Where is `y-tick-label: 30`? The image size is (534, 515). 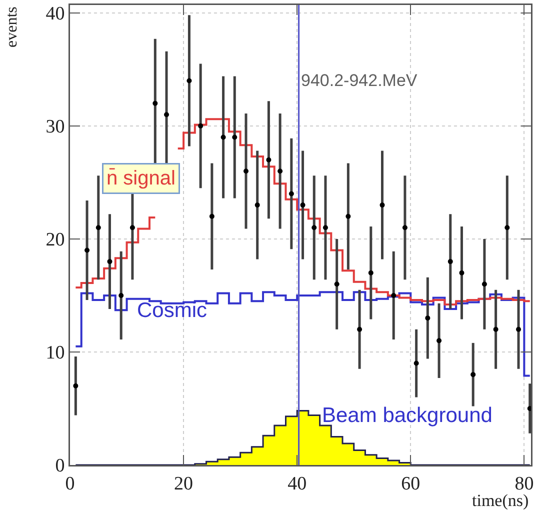
y-tick-label: 30 is located at coordinates (55, 127).